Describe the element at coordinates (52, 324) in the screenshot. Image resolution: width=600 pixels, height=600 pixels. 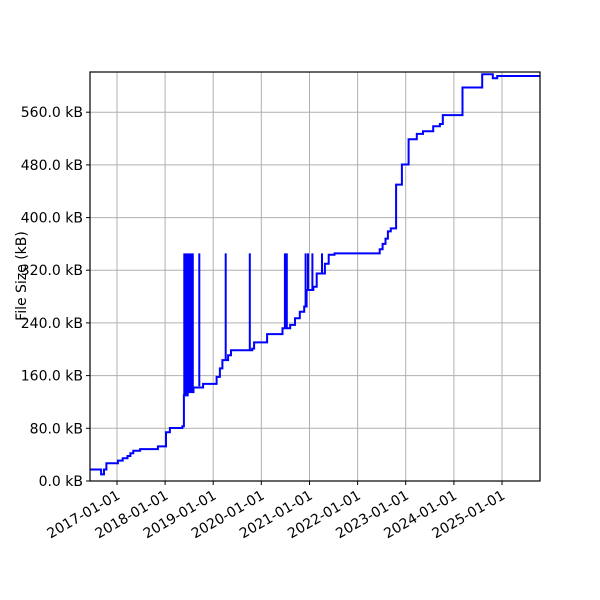
I see `y-tick-label: 240.0 kB` at that location.